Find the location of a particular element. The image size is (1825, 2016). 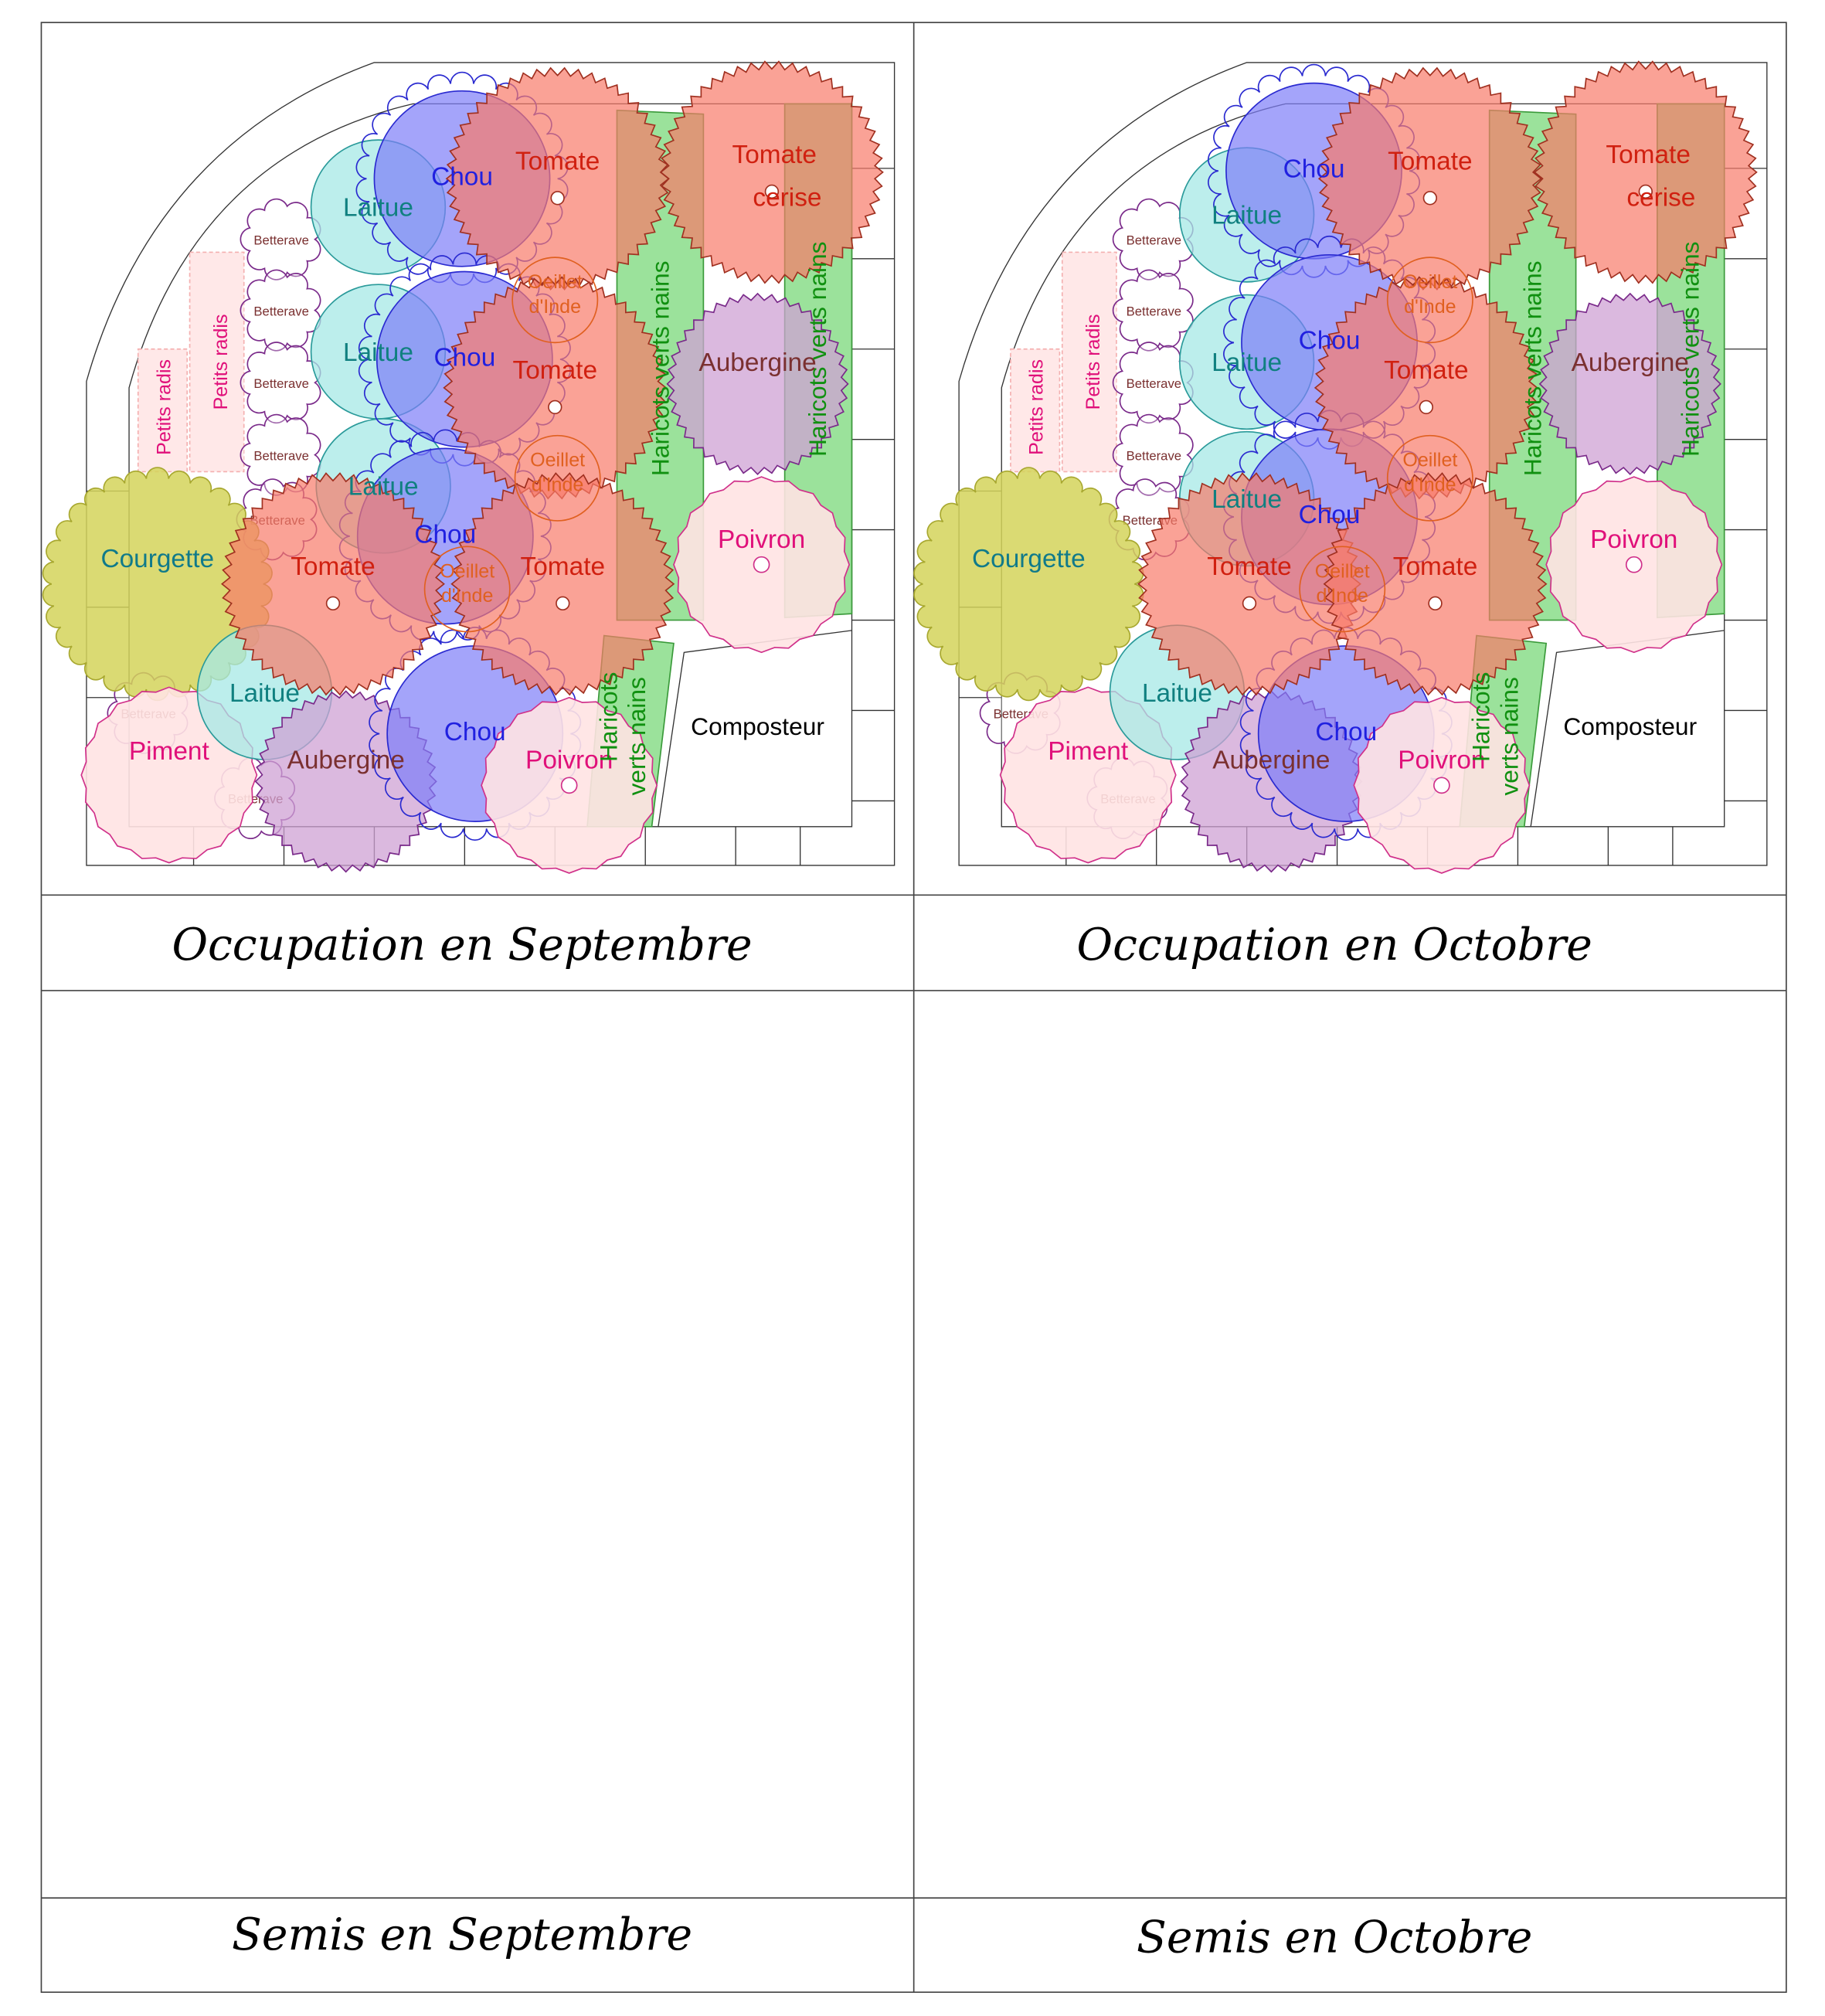

haricots-label: Haricots is located at coordinates (608, 717).